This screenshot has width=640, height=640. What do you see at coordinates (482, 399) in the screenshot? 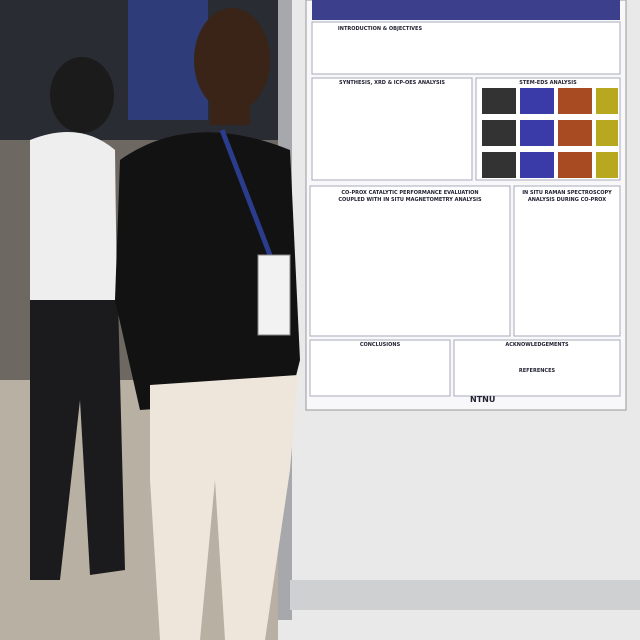
I see `logo: NTNU` at bounding box center [482, 399].